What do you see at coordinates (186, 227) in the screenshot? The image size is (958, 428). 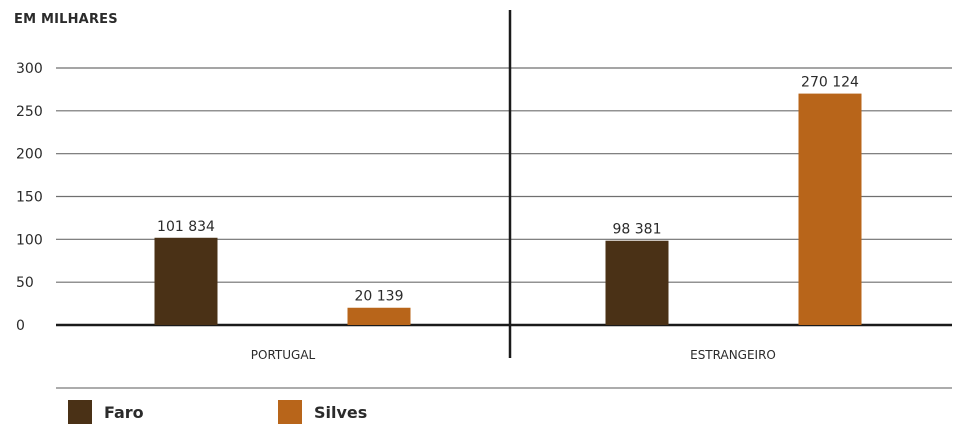 I see `data-label: 101 834` at bounding box center [186, 227].